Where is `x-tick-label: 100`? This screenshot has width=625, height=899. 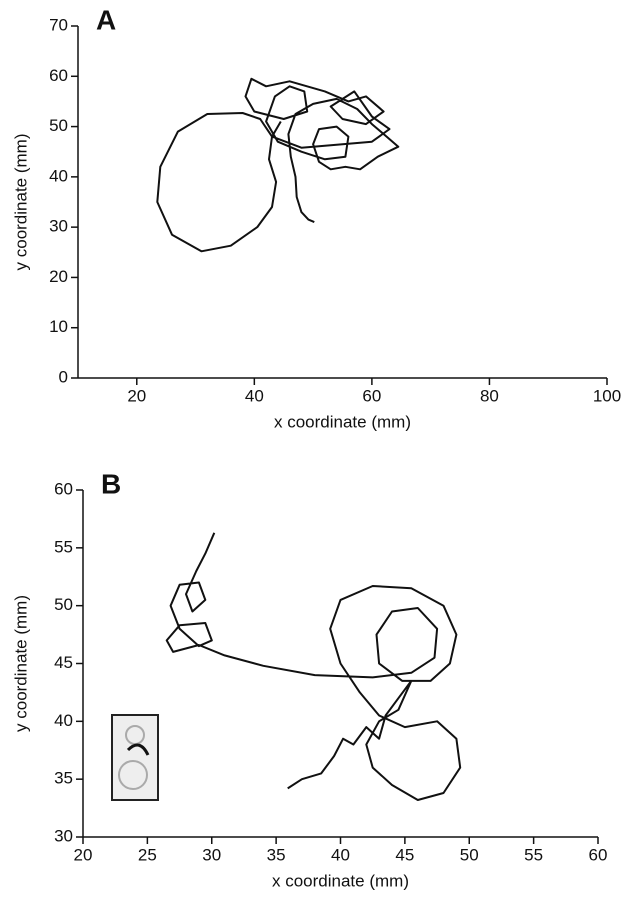 x-tick-label: 100 is located at coordinates (607, 395).